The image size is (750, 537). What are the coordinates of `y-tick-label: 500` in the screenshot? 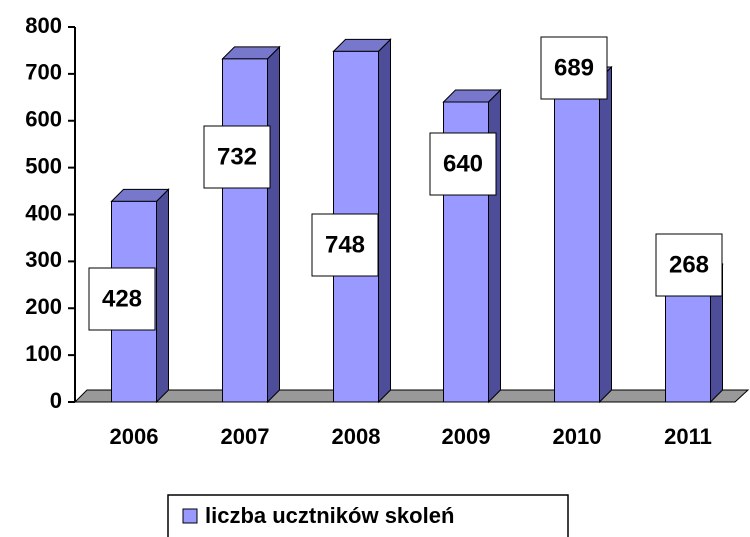 It's located at (43, 165).